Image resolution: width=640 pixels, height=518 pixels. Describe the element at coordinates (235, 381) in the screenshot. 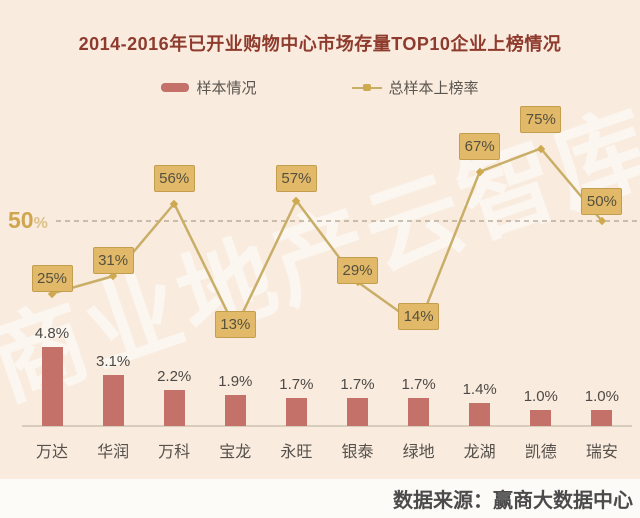

I see `bar-value-label: 1.9%` at that location.